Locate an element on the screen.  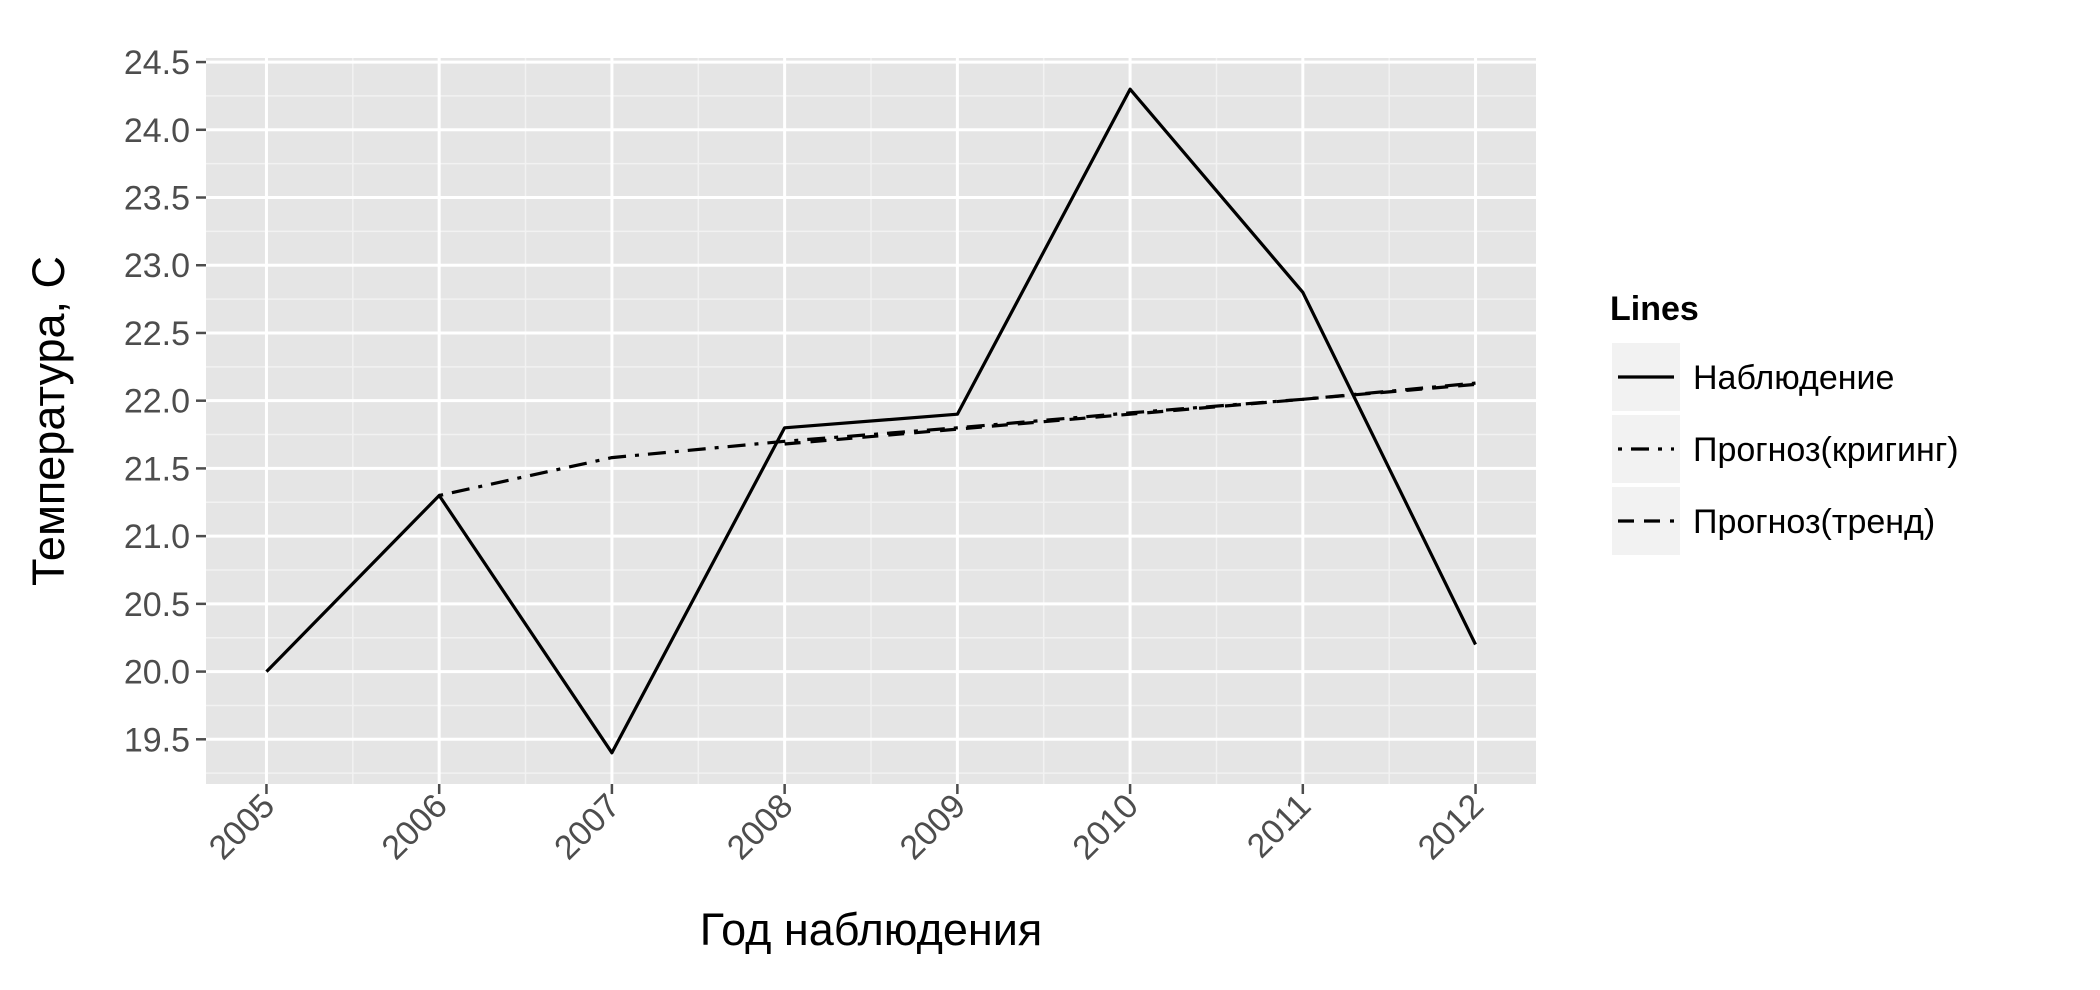
x-tick-label: 2005 is located at coordinates (242, 827).